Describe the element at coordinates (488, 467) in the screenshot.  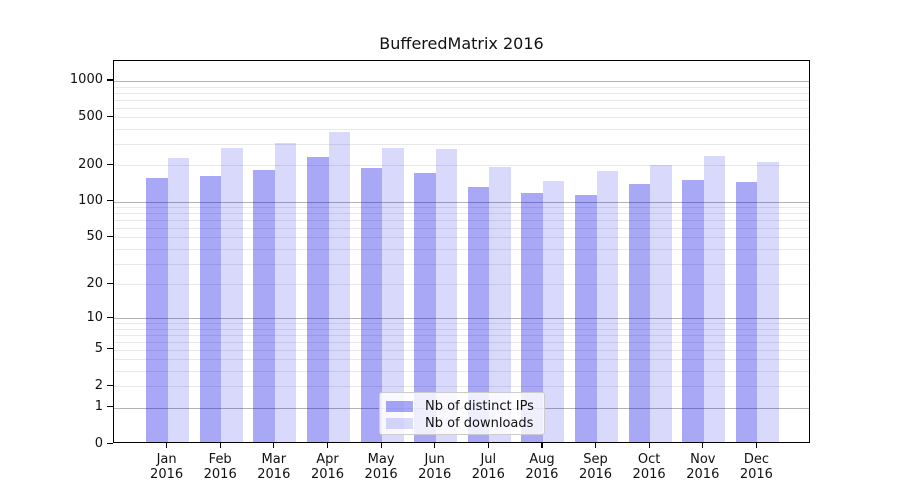
I see `x-axis-tick-label: Jul 2016` at that location.